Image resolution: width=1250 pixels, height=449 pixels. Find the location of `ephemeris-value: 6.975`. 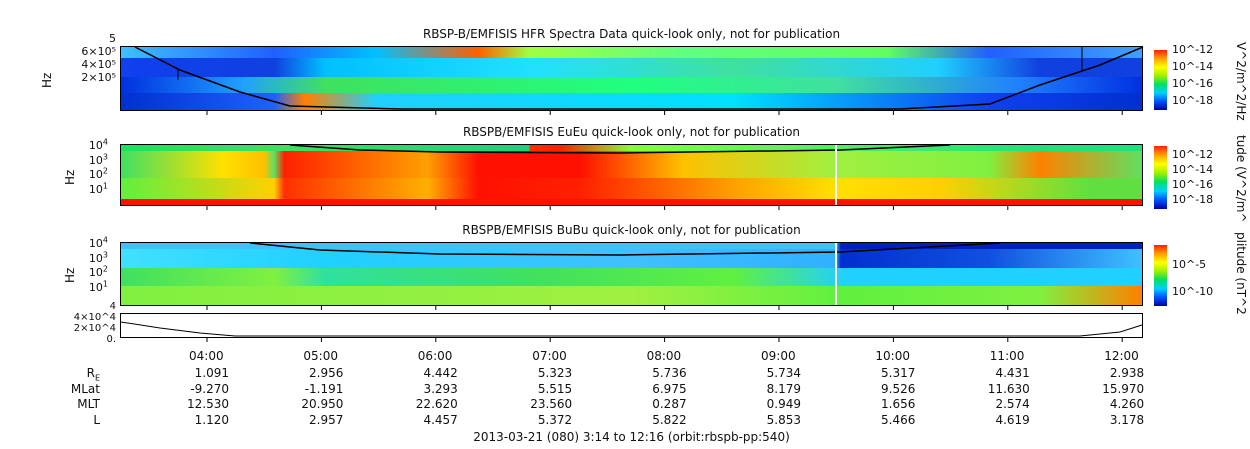

ephemeris-value: 6.975 is located at coordinates (669, 388).